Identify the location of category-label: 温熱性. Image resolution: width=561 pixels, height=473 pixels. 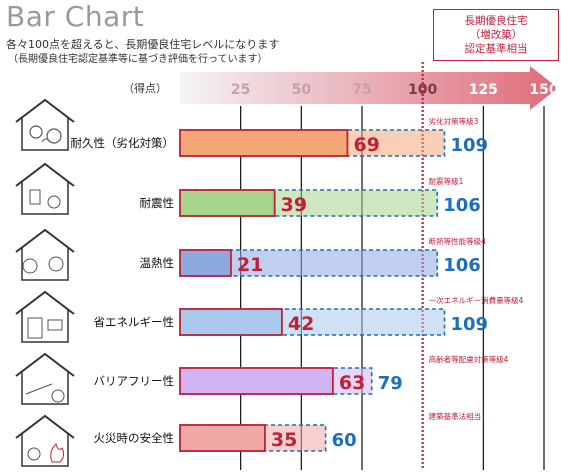
(157, 263).